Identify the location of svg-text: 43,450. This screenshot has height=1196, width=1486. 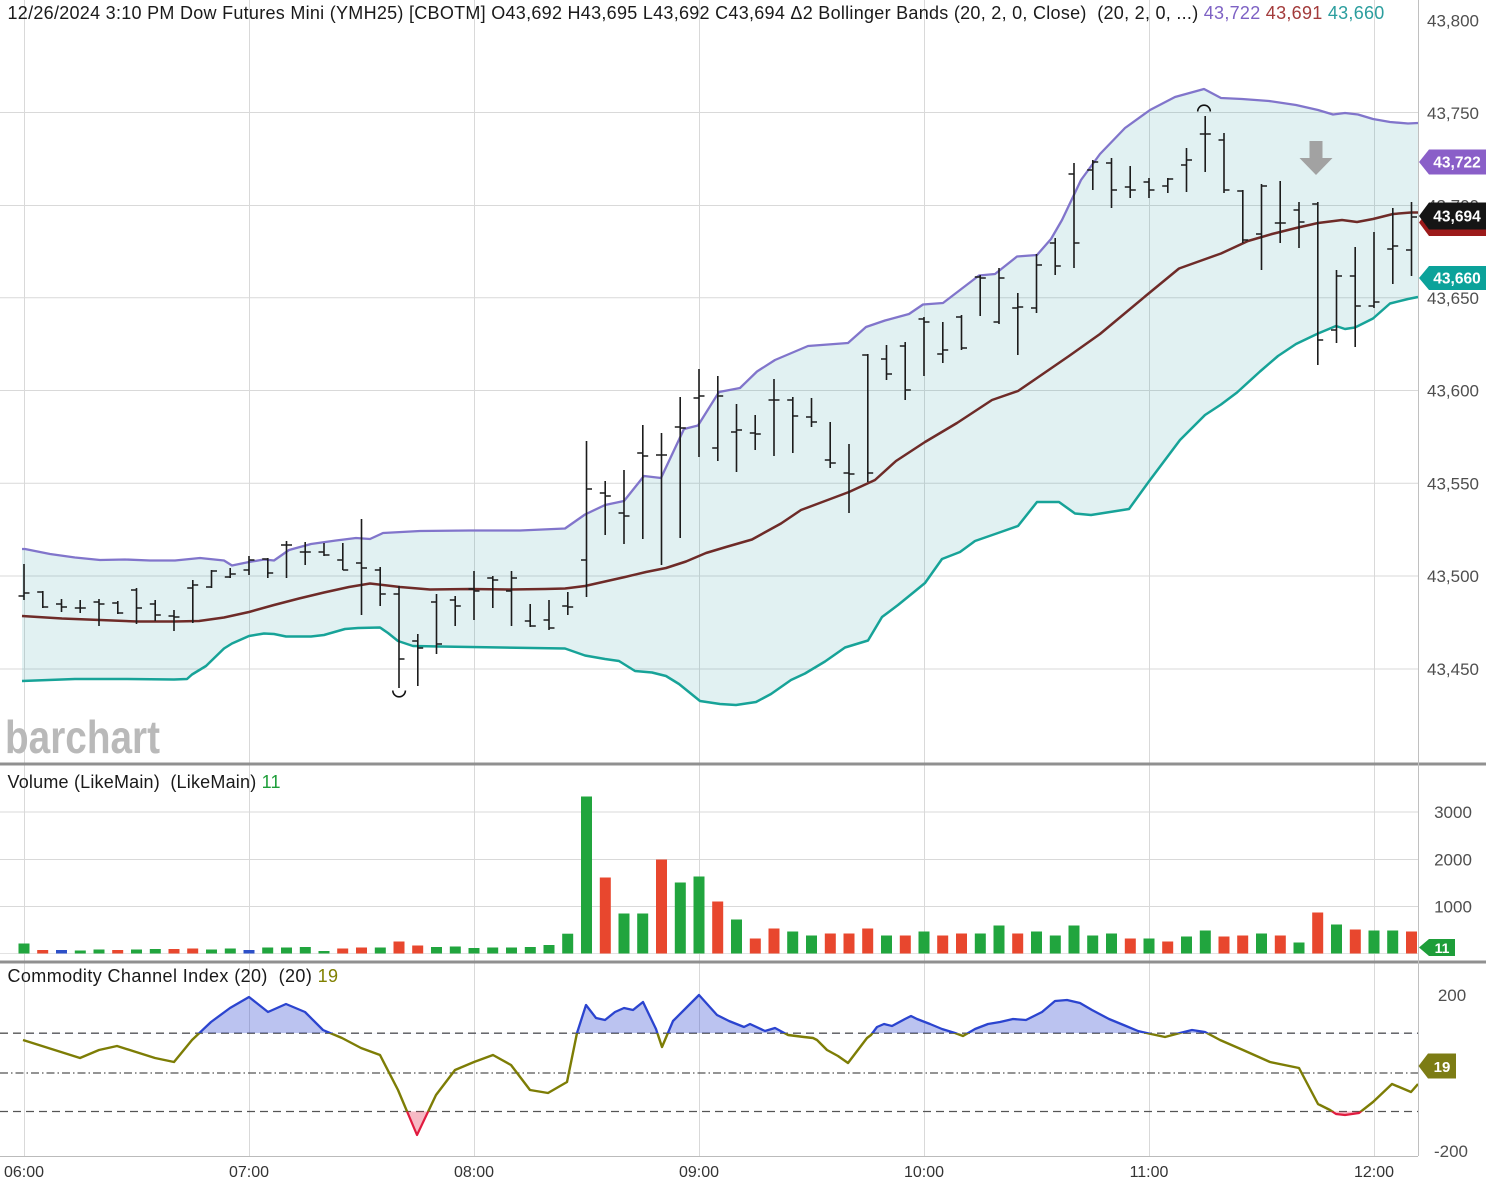
(1453, 669).